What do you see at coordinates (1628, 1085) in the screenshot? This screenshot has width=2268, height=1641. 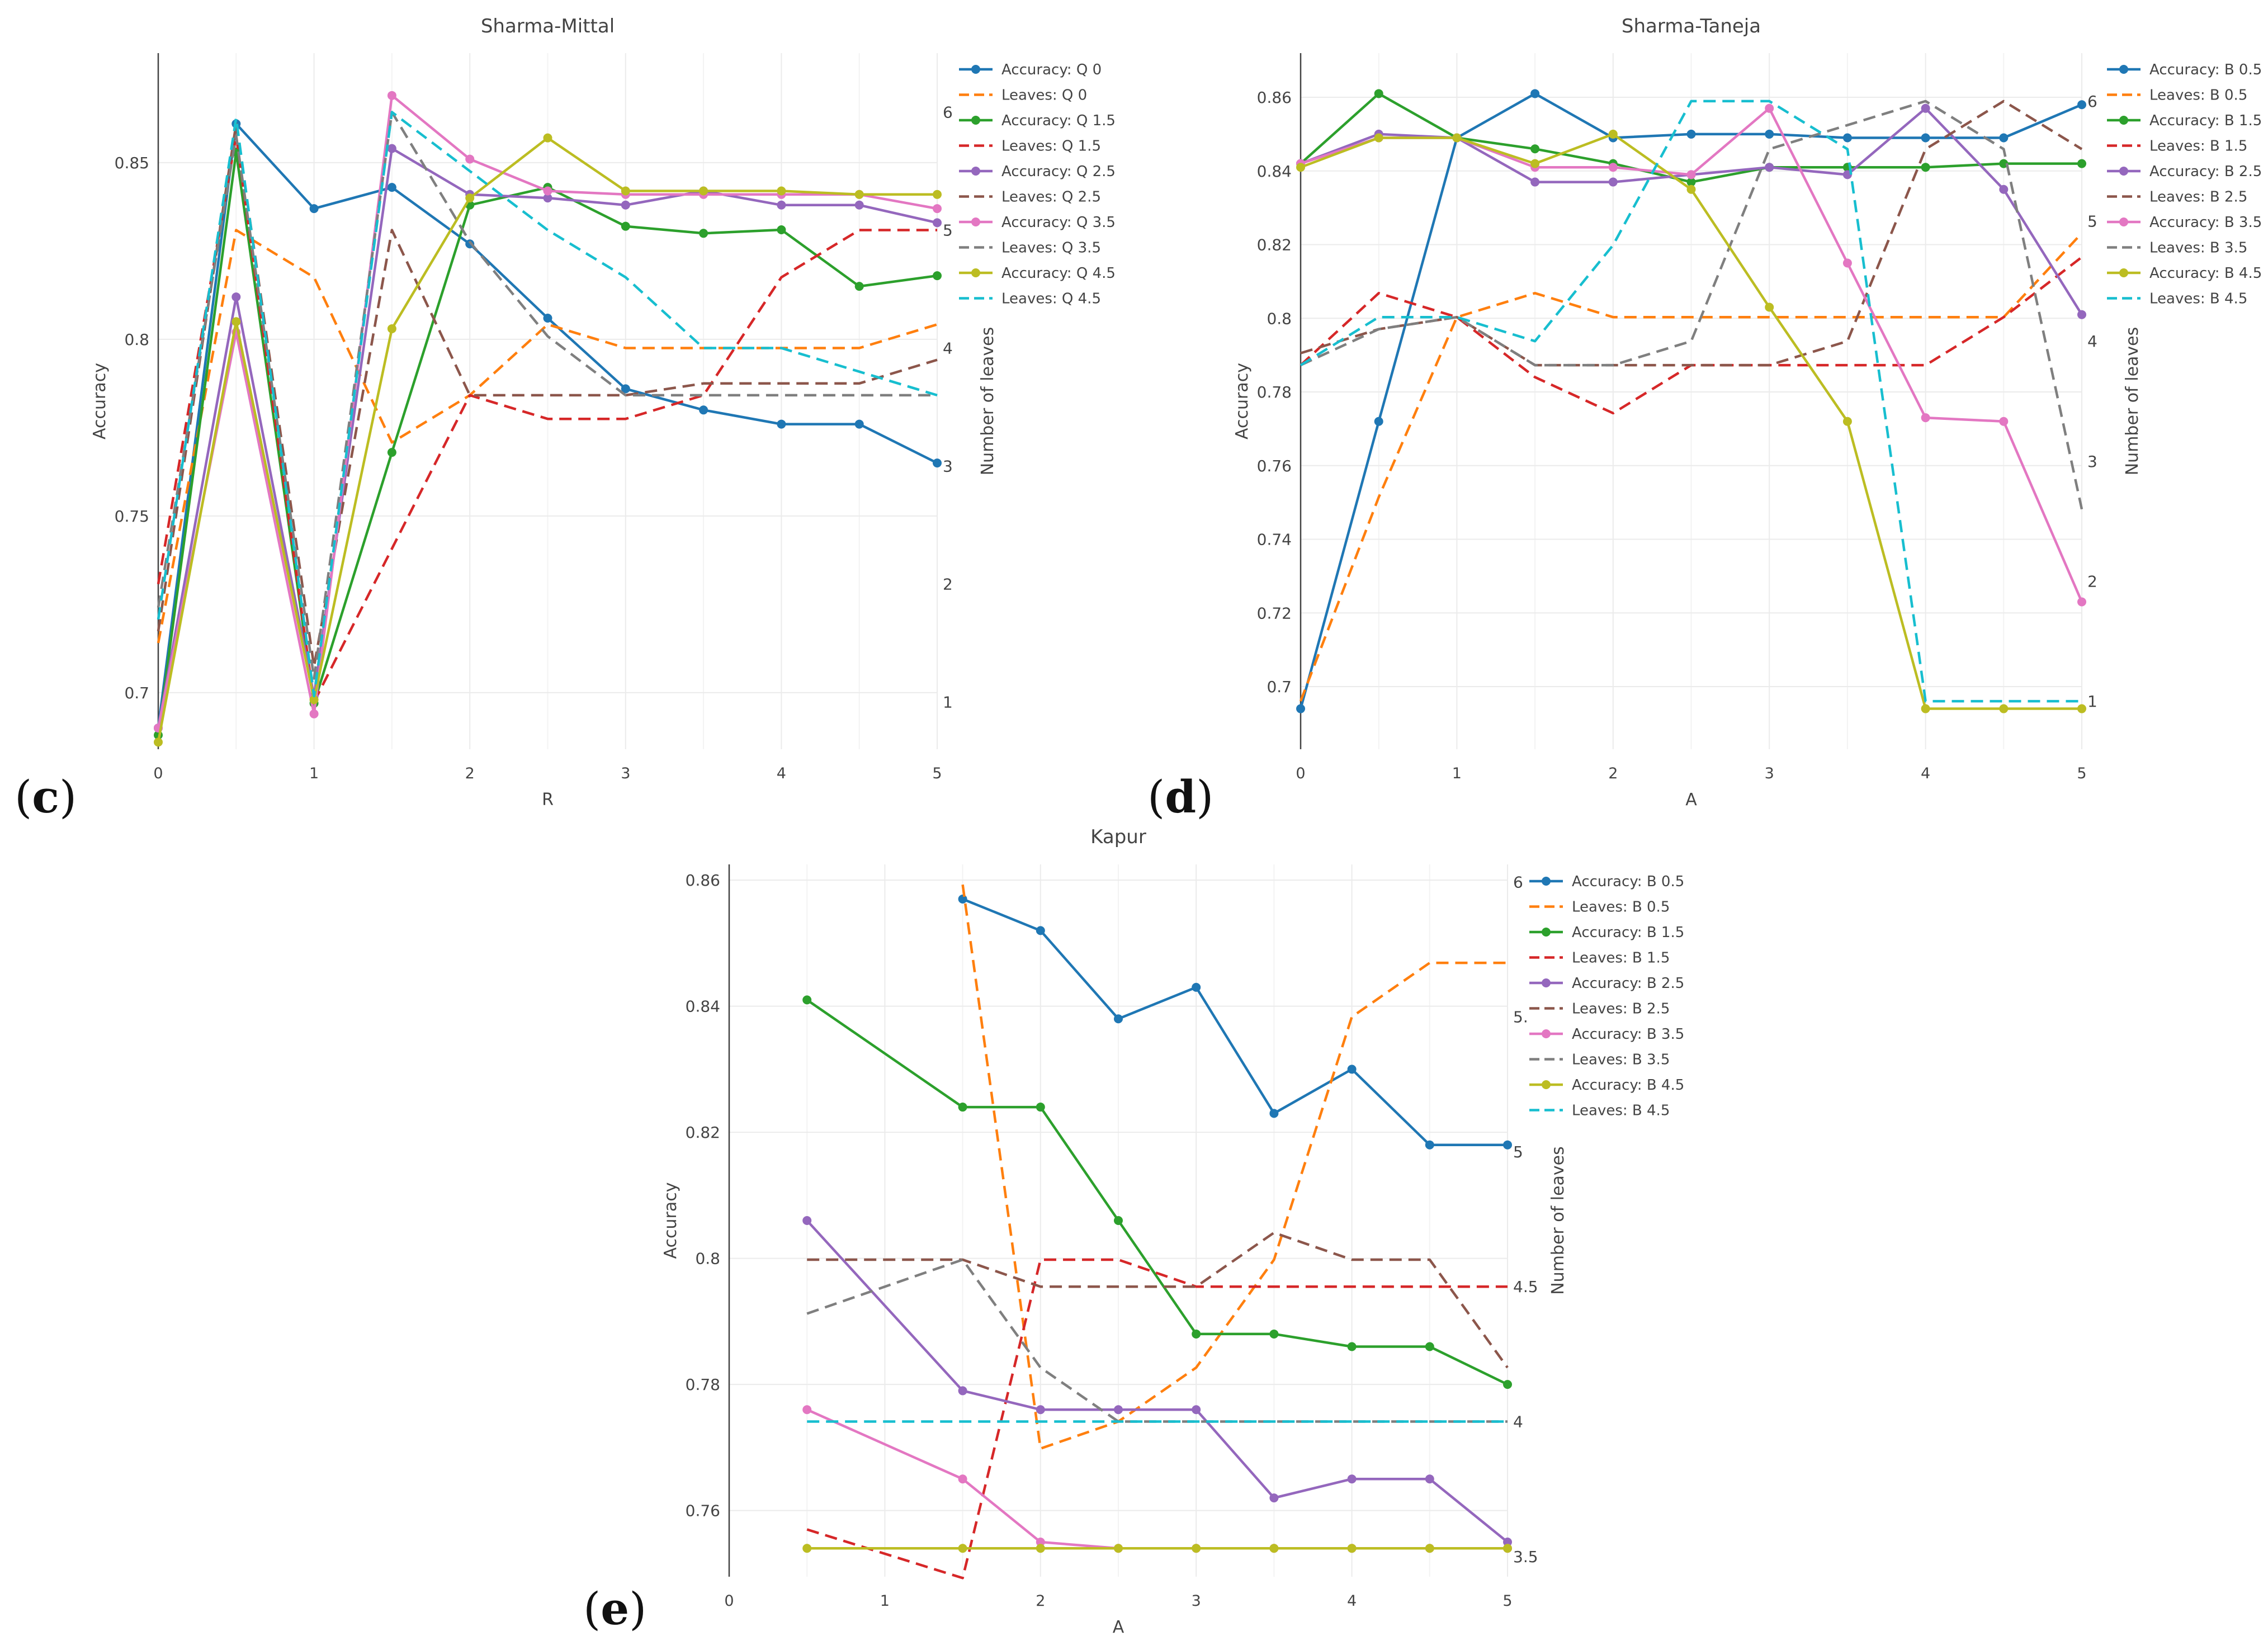 I see `legend-label: Accuracy: B 4.5` at bounding box center [1628, 1085].